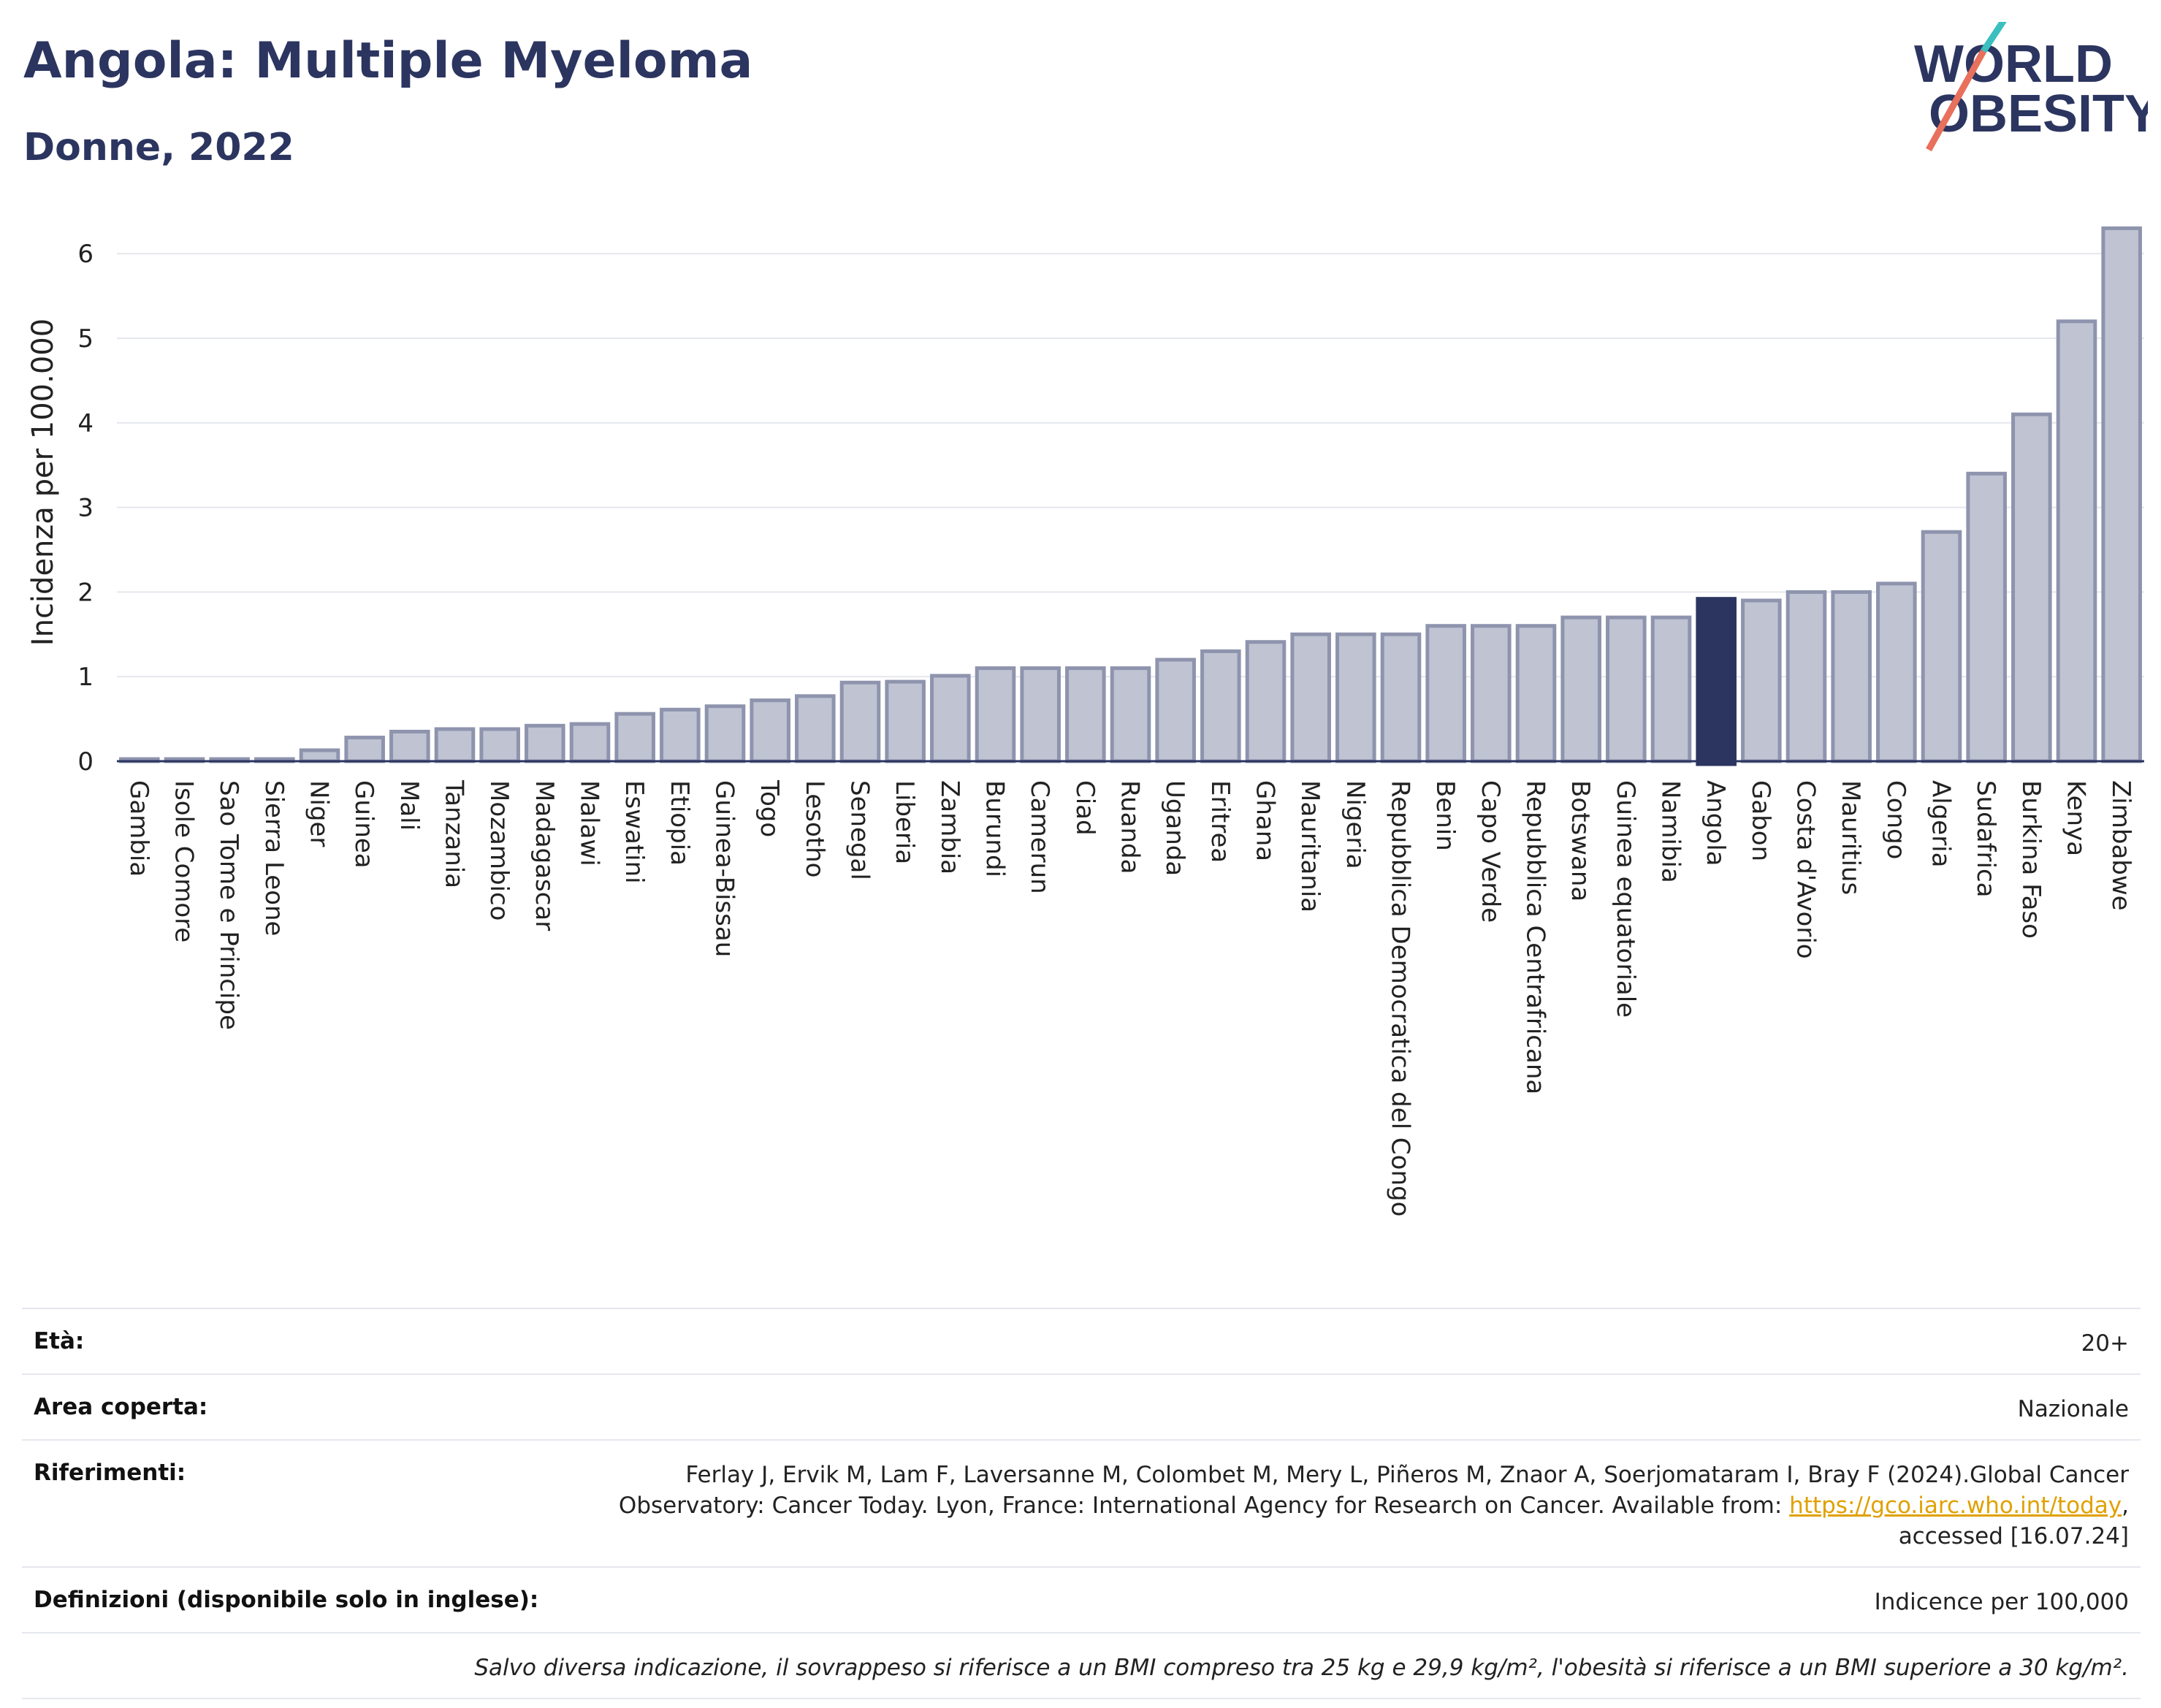 Image resolution: width=2161 pixels, height=1708 pixels. Describe the element at coordinates (1039, 837) in the screenshot. I see `x-tick-label: Camerun` at that location.